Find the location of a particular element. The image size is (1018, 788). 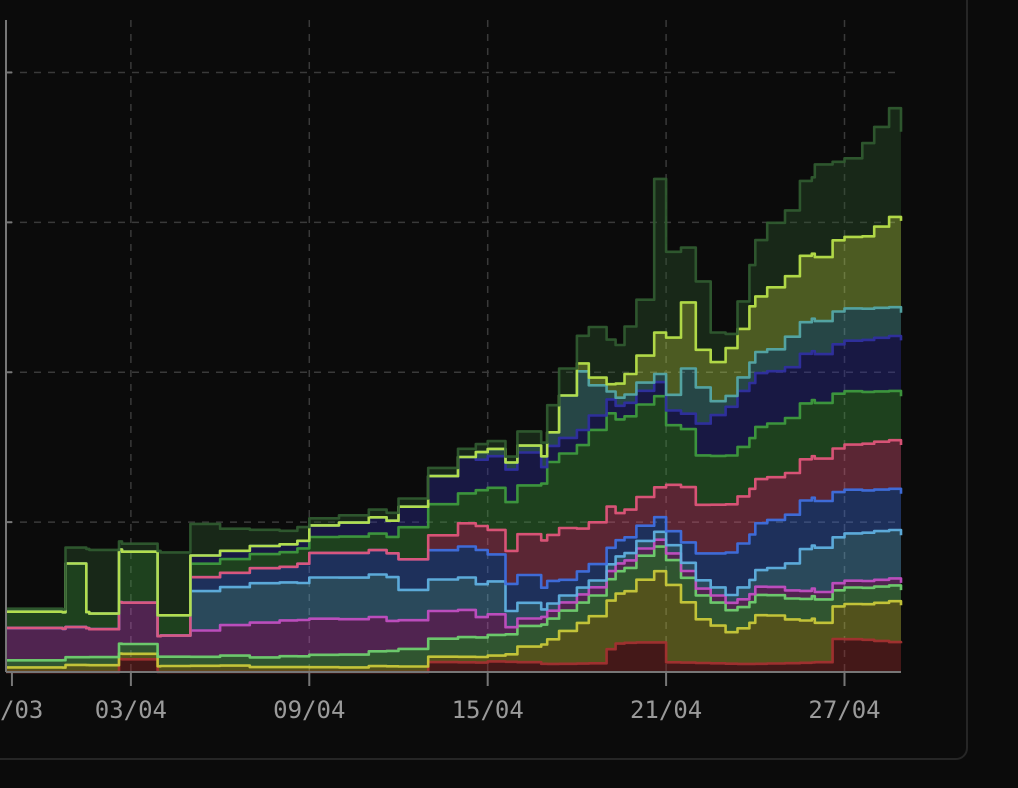

x-tick-label: 03/04 is located at coordinates (131, 710).